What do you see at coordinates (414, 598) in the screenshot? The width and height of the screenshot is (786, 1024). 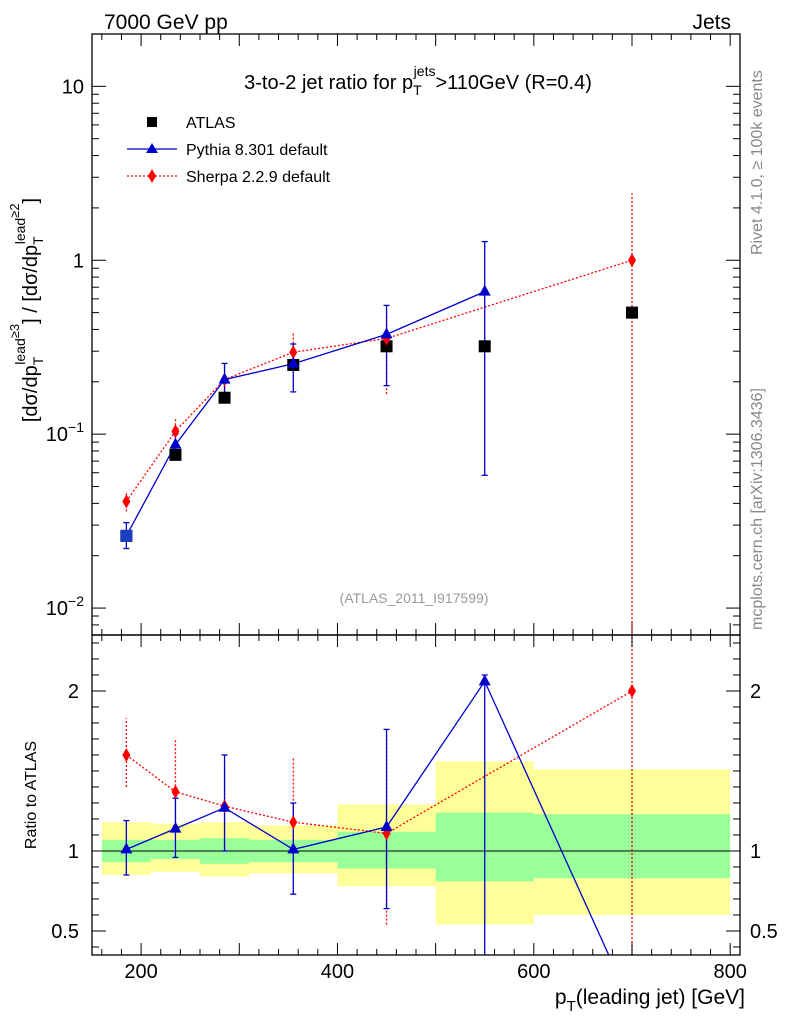 I see `analysis-watermark: (ATLAS_2011_I917599)` at bounding box center [414, 598].